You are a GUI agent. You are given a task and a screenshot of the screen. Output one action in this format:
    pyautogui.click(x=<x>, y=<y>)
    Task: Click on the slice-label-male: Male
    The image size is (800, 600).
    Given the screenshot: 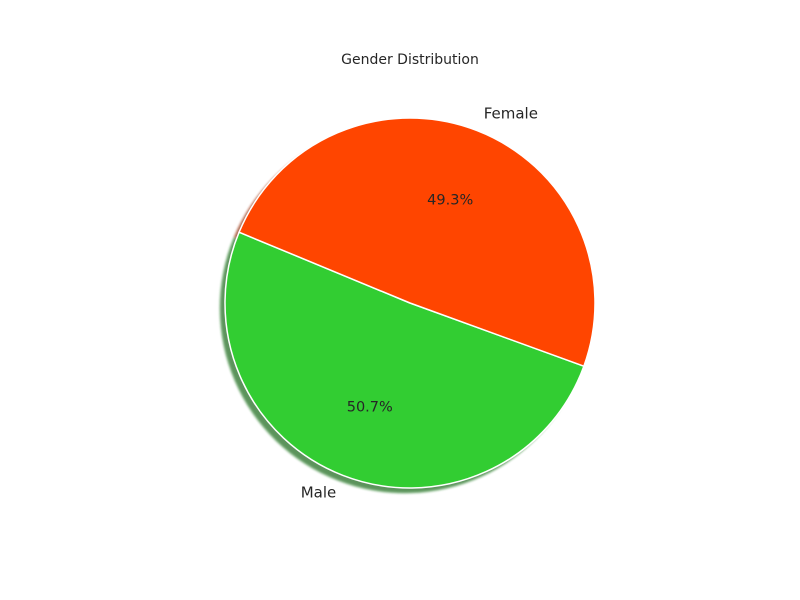 What is the action you would take?
    pyautogui.click(x=319, y=493)
    